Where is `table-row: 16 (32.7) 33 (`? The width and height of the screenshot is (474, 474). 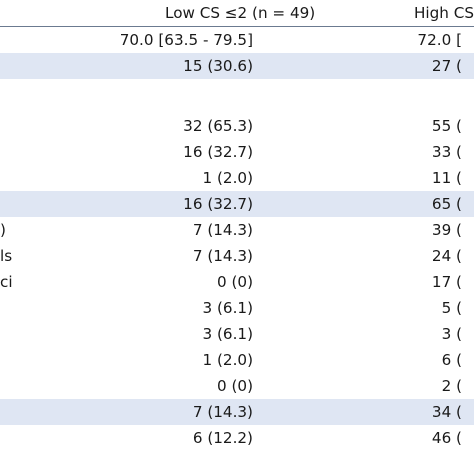 table-row: 16 (32.7) 33 ( is located at coordinates (237, 152).